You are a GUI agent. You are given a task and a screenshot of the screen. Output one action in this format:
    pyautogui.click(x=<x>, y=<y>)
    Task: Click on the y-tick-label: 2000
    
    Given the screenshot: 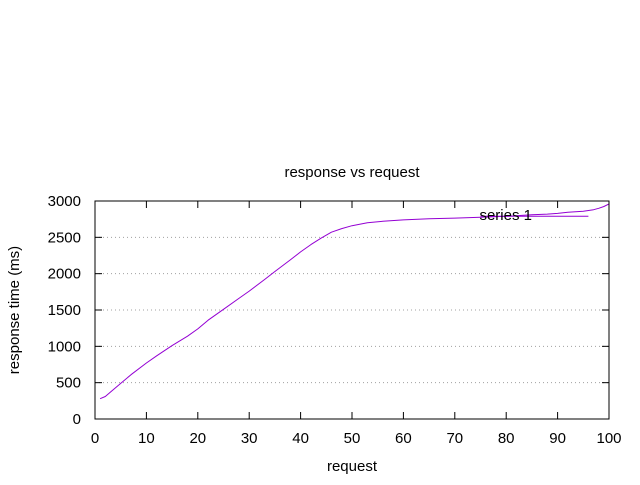 What is the action you would take?
    pyautogui.click(x=64, y=274)
    